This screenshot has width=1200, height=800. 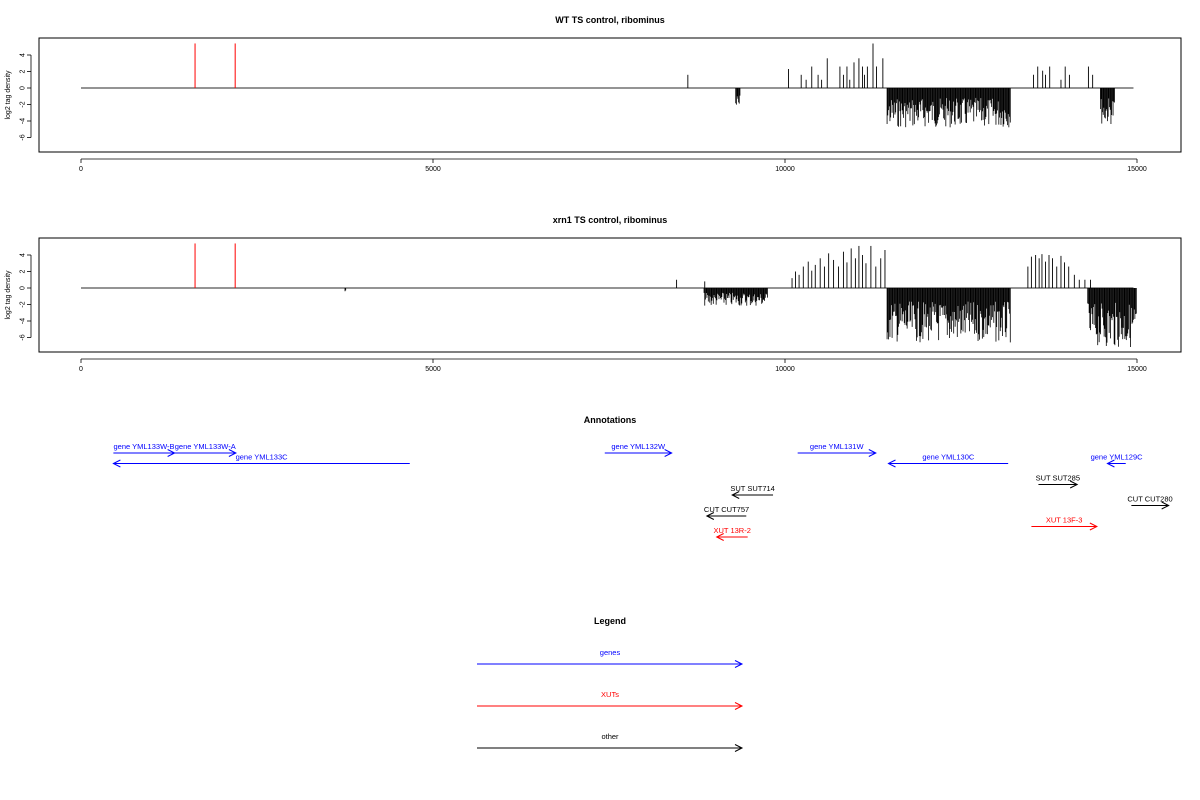 I want to click on annotation-label: gene YML131W, so click(x=837, y=446).